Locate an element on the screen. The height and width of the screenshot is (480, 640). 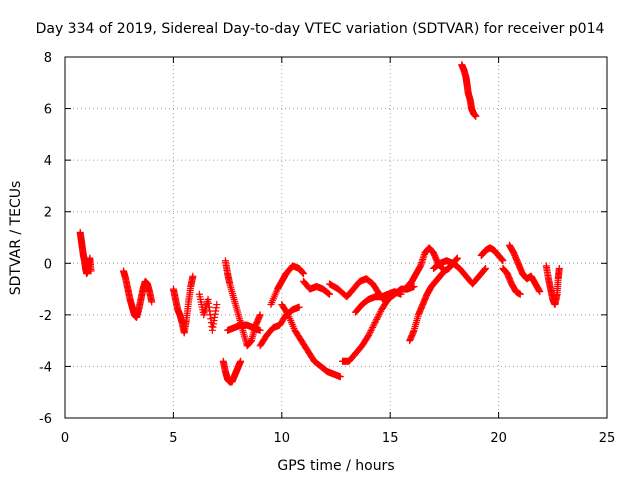
y-tick-label: -2 is located at coordinates (45, 316).